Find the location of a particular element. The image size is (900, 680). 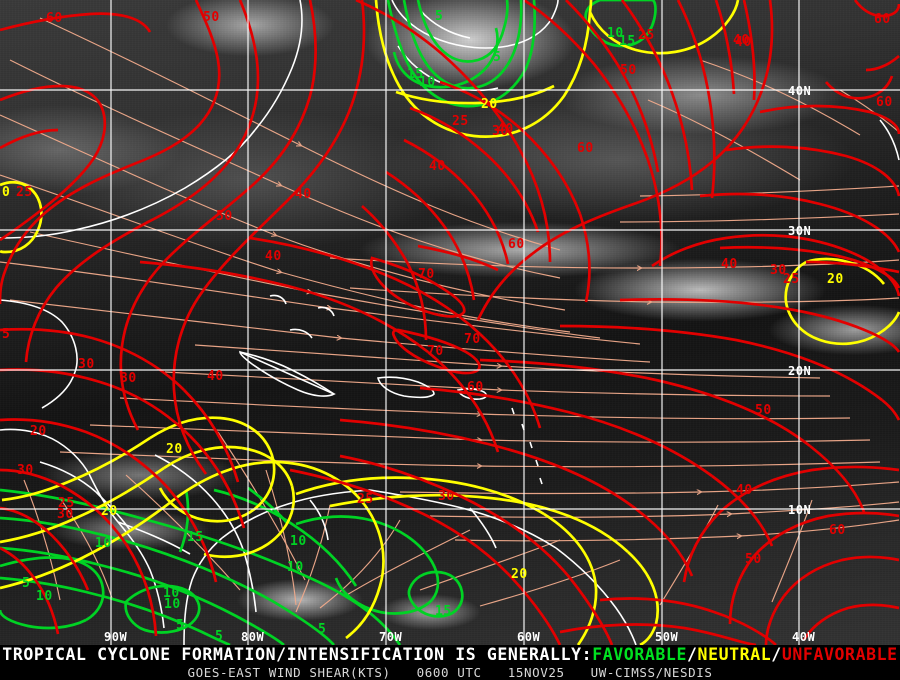

graticule-label: 70W is located at coordinates (391, 637).